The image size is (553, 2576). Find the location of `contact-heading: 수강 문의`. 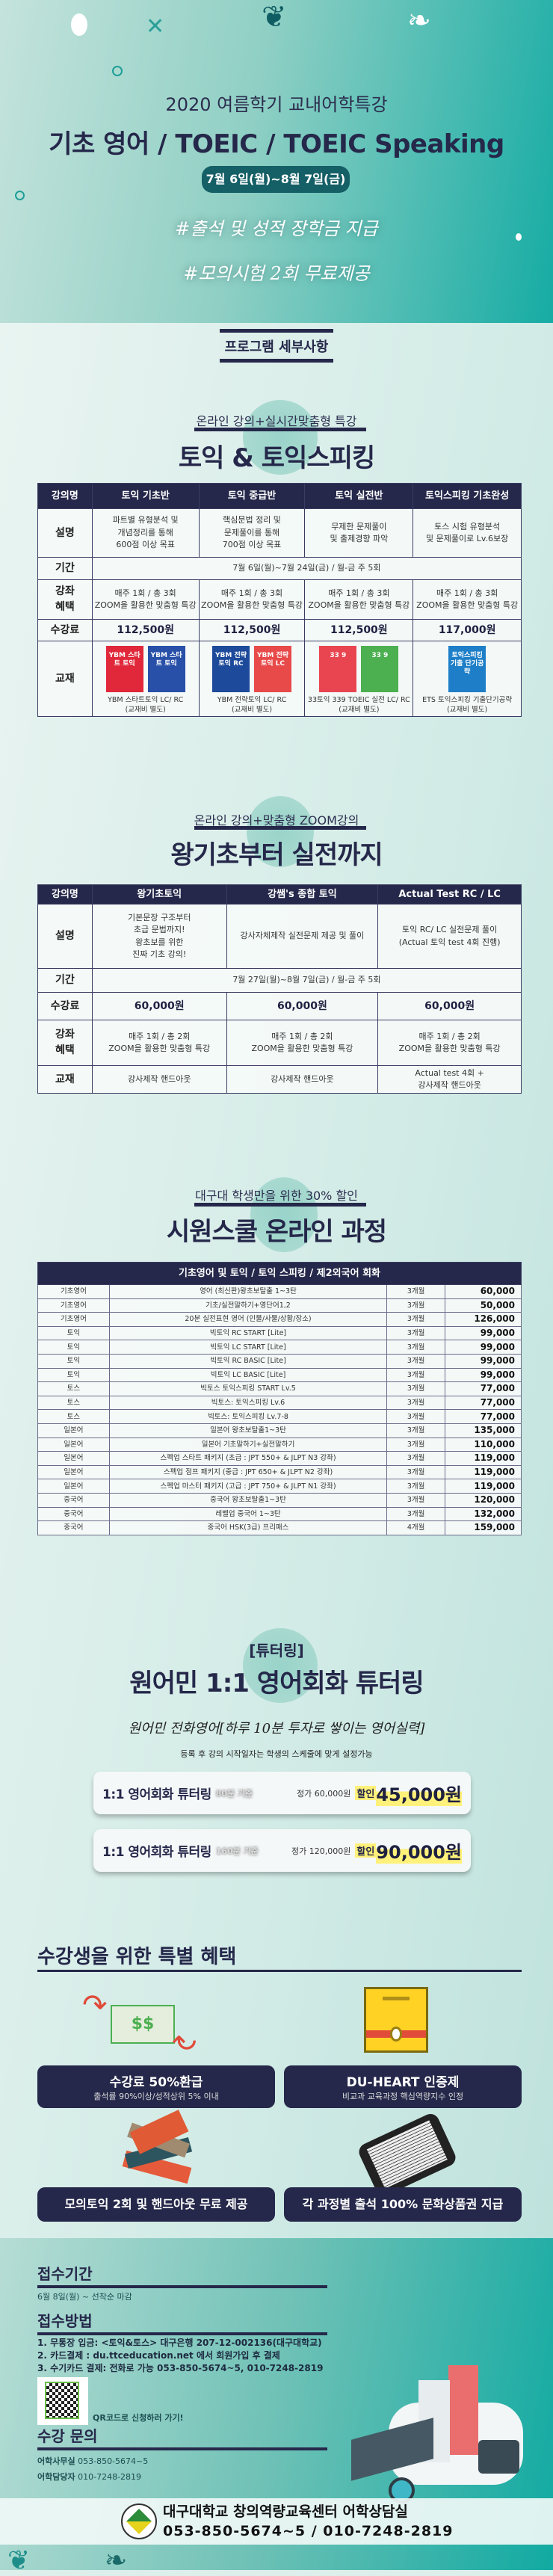

contact-heading: 수강 문의 is located at coordinates (67, 2436).